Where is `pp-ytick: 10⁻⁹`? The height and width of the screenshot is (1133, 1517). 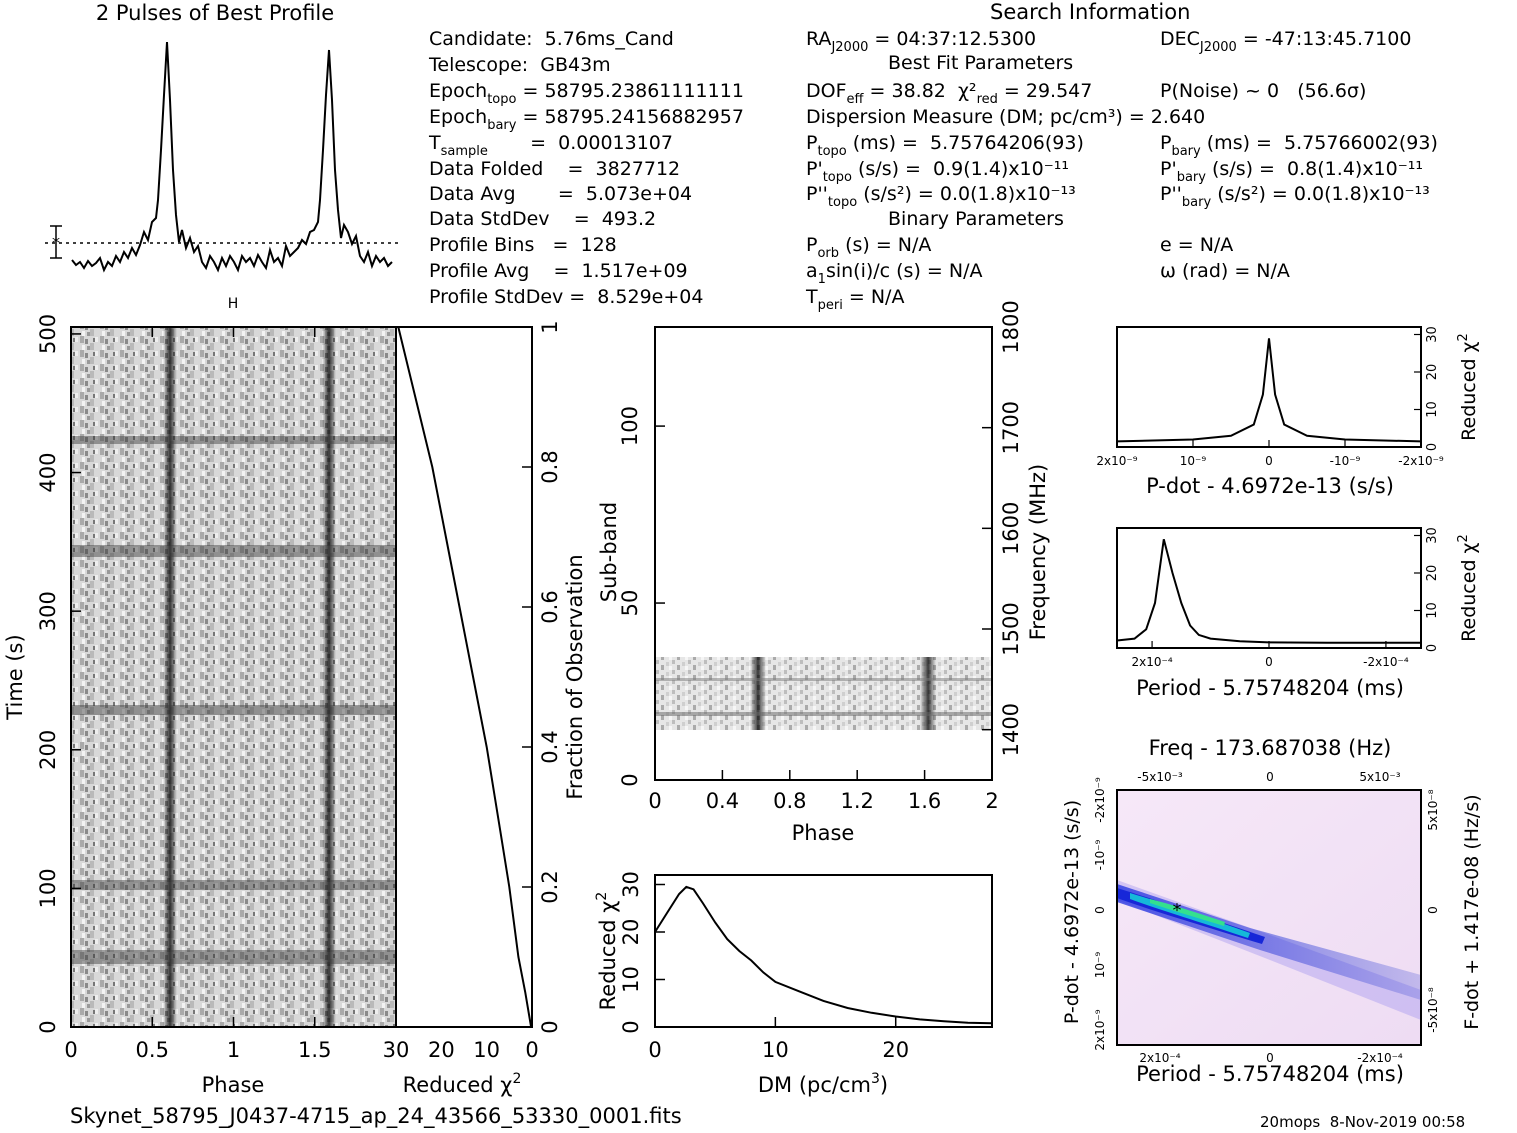 pp-ytick: 10⁻⁹ is located at coordinates (1100, 965).